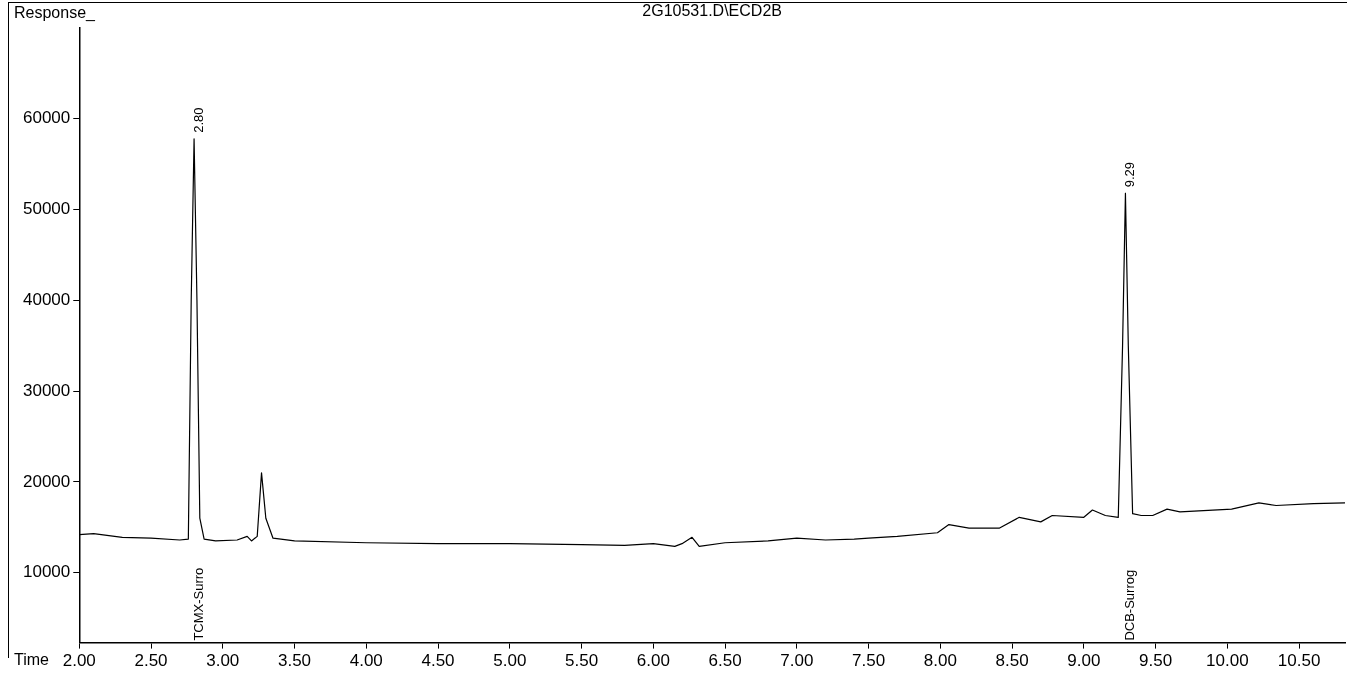  What do you see at coordinates (1130, 174) in the screenshot?
I see `annotation: 9.29` at bounding box center [1130, 174].